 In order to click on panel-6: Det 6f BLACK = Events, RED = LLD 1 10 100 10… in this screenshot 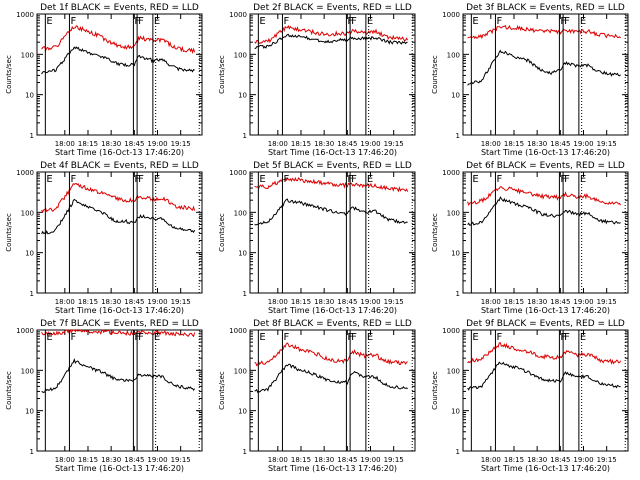, I will do `click(530, 238)`.